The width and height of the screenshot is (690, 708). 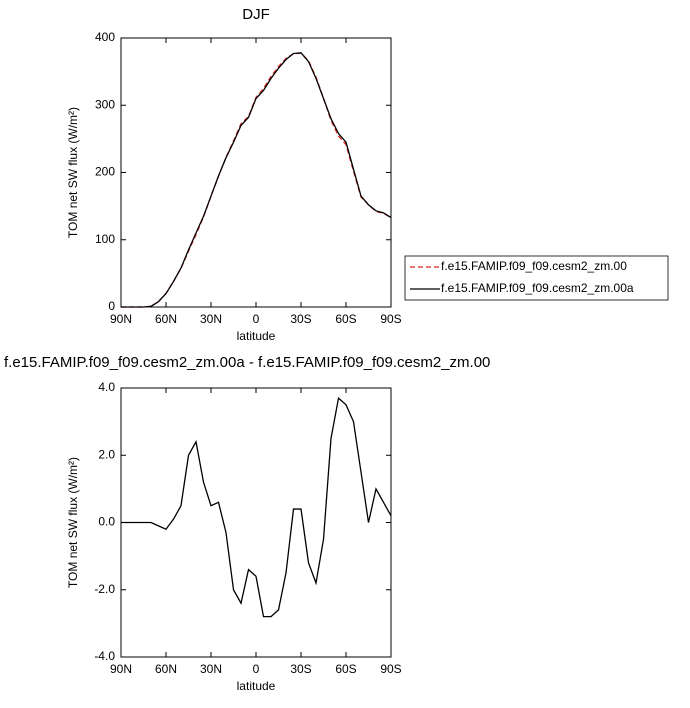 What do you see at coordinates (536, 278) in the screenshot?
I see `legend-box` at bounding box center [536, 278].